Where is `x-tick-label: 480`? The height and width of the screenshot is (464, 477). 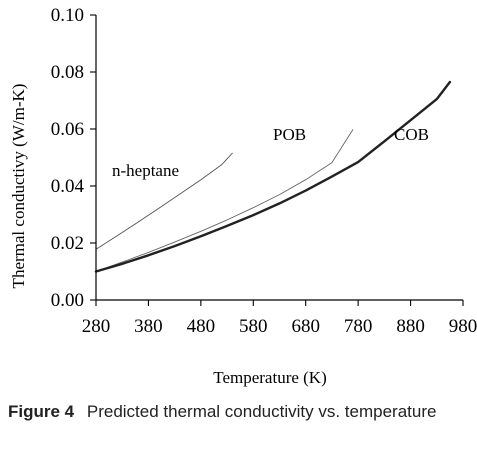
x-tick-label: 480 is located at coordinates (201, 326).